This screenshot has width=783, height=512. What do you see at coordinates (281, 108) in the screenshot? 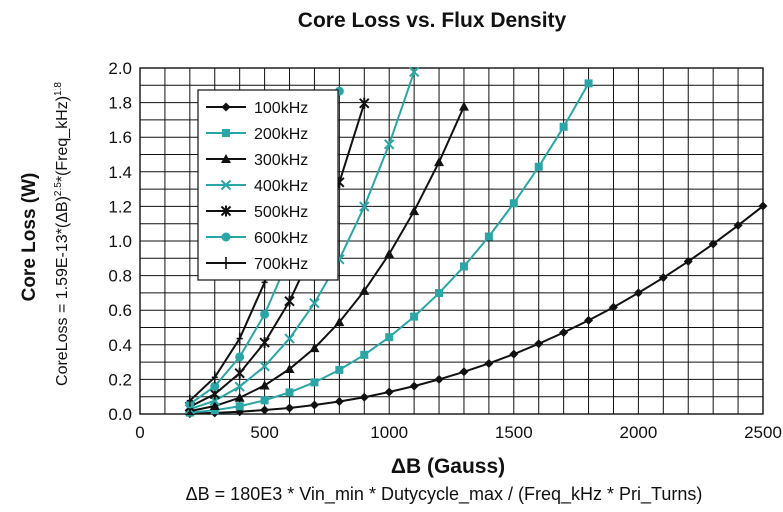
I see `legend-label: 100kHz` at bounding box center [281, 108].